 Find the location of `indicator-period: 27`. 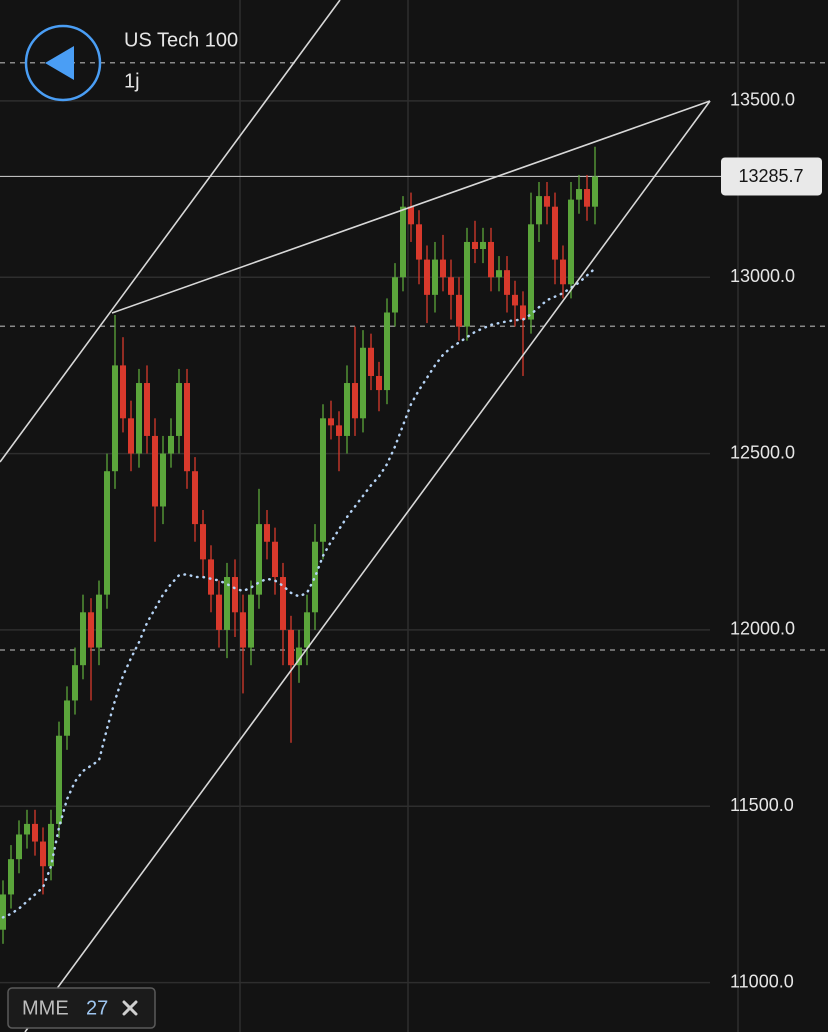

indicator-period: 27 is located at coordinates (97, 1008).